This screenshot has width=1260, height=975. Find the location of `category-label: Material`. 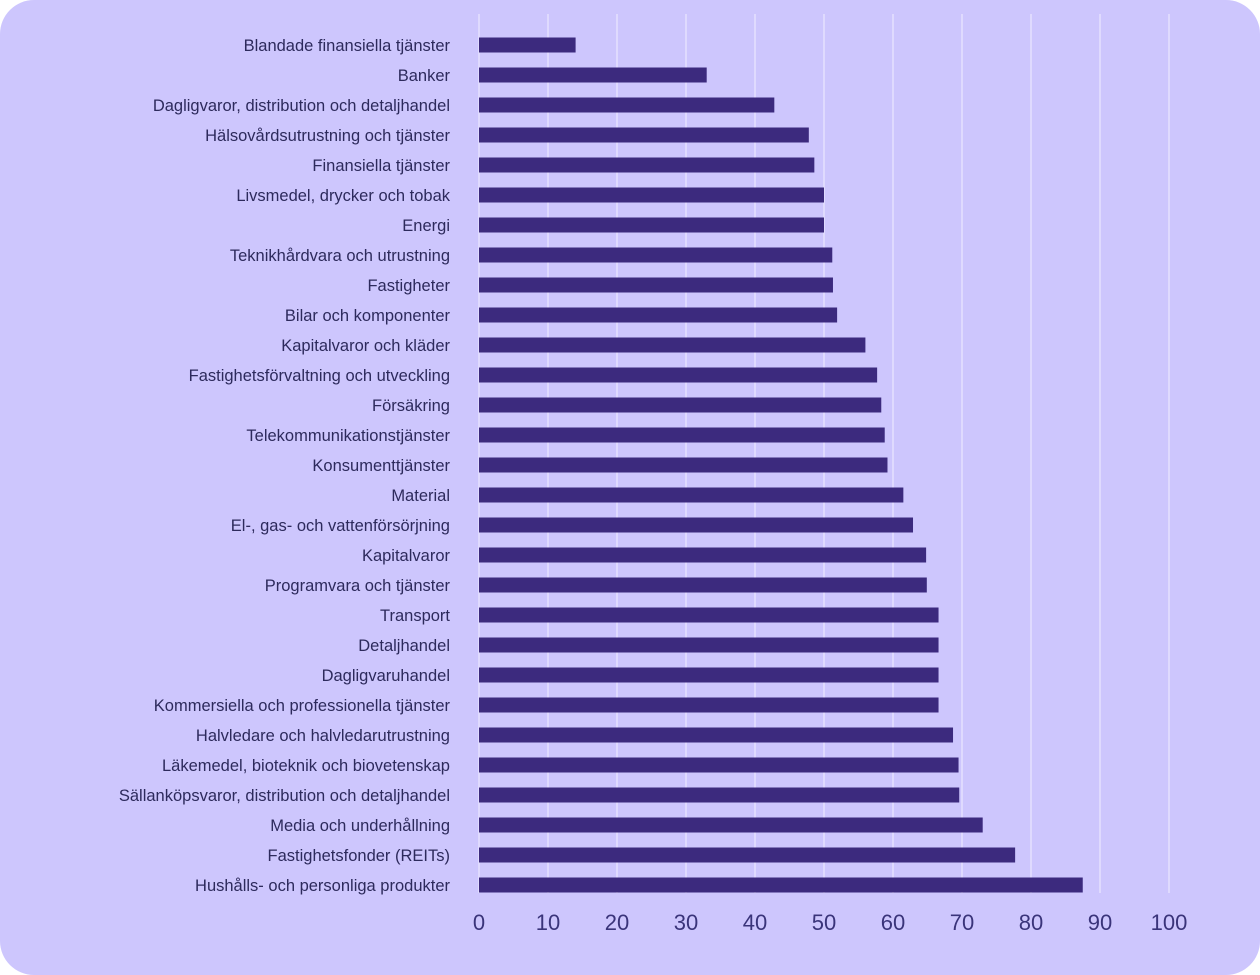

category-label: Material is located at coordinates (420, 496).